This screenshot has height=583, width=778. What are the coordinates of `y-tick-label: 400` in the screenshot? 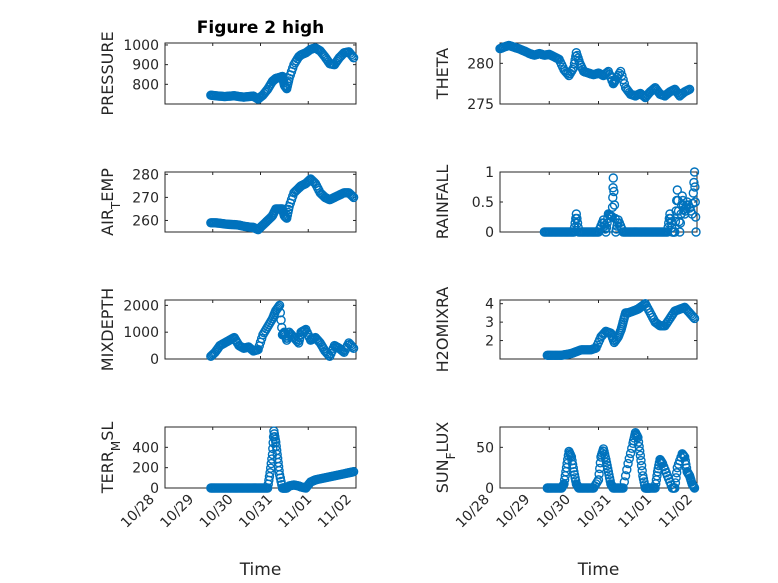 It's located at (145, 448).